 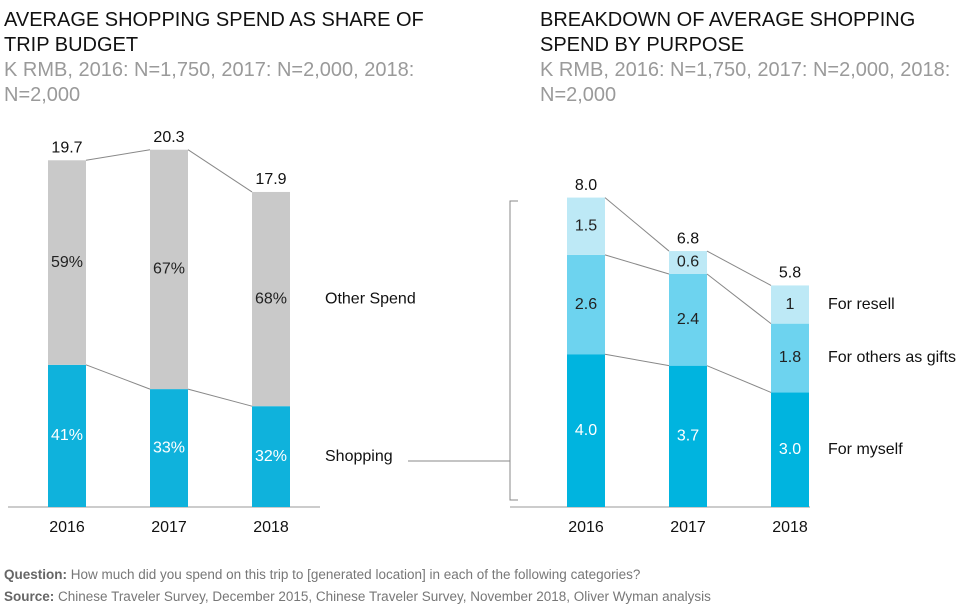 I want to click on value-label: 68%, so click(x=271, y=298).